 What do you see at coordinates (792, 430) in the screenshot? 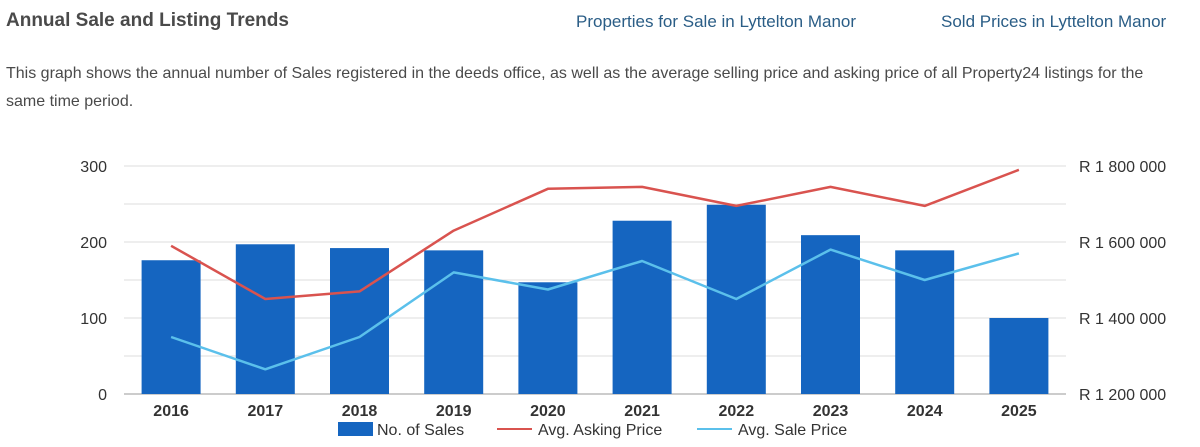
I see `legend-label-sale: Avg. Sale Price` at bounding box center [792, 430].